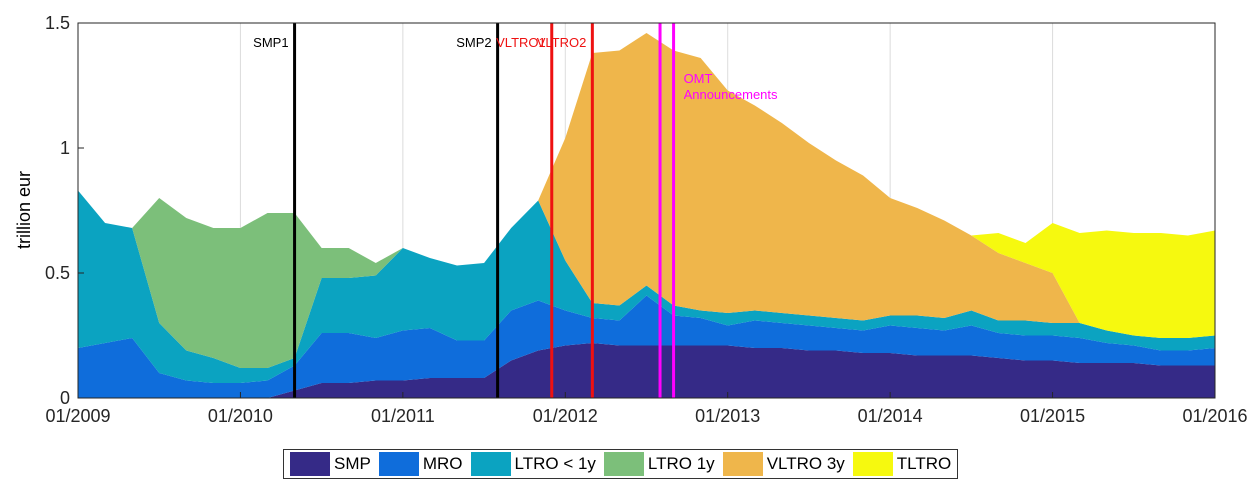  Describe the element at coordinates (240, 416) in the screenshot. I see `x-tick-label: 01/2010` at that location.